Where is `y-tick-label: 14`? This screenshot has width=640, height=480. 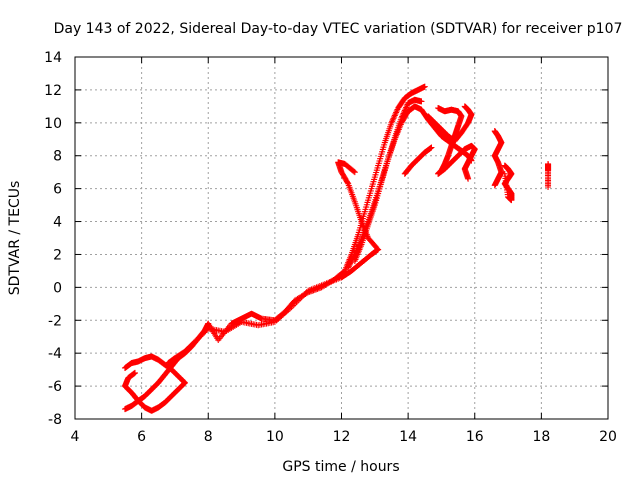
y-tick-label: 14 is located at coordinates (53, 58).